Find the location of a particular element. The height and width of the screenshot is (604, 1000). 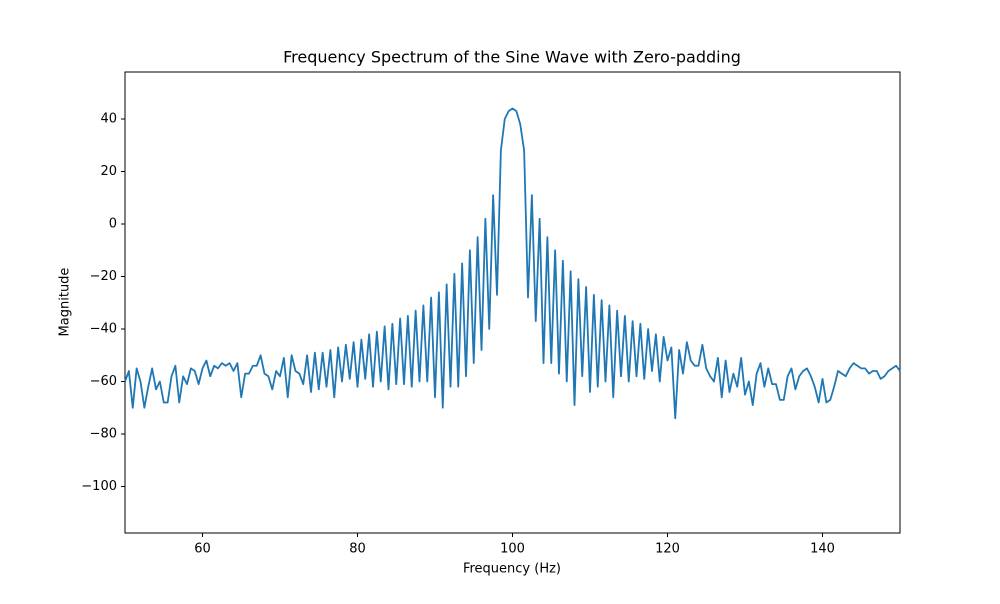

y-tick-label: −40 is located at coordinates (103, 329).